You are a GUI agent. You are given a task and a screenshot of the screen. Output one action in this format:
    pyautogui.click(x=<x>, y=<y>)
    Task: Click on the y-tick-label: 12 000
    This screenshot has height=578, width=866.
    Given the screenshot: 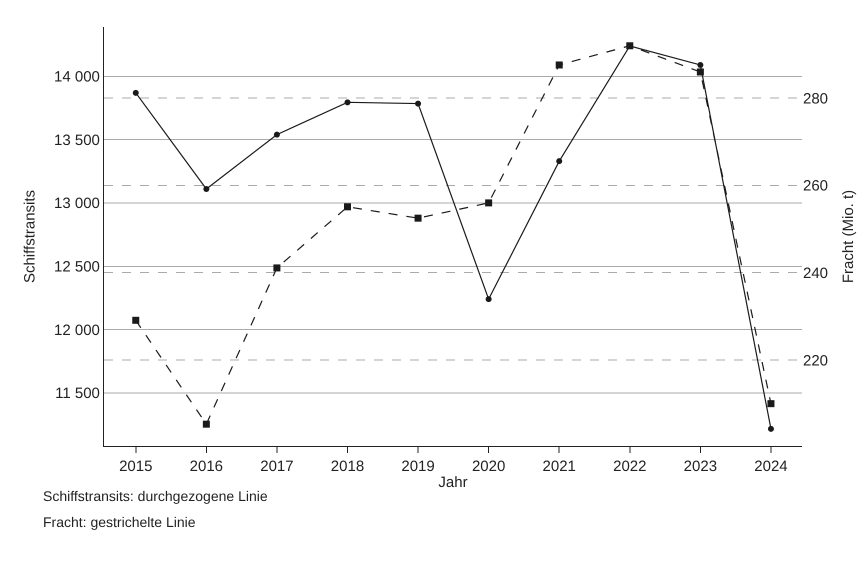 What is the action you would take?
    pyautogui.click(x=77, y=330)
    